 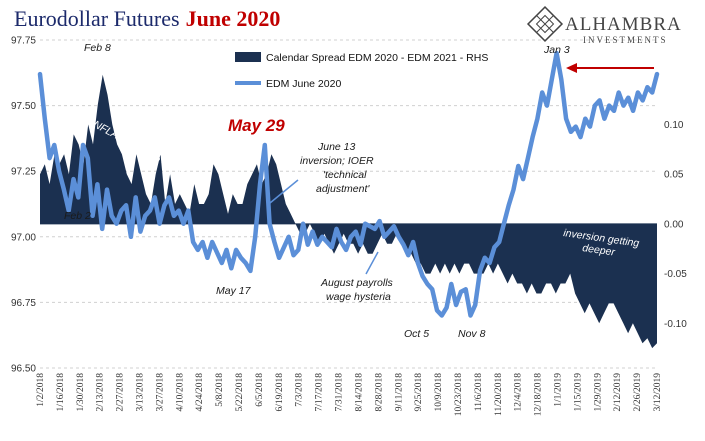 I want to click on left-tick-label: 97.00, so click(x=23, y=237).